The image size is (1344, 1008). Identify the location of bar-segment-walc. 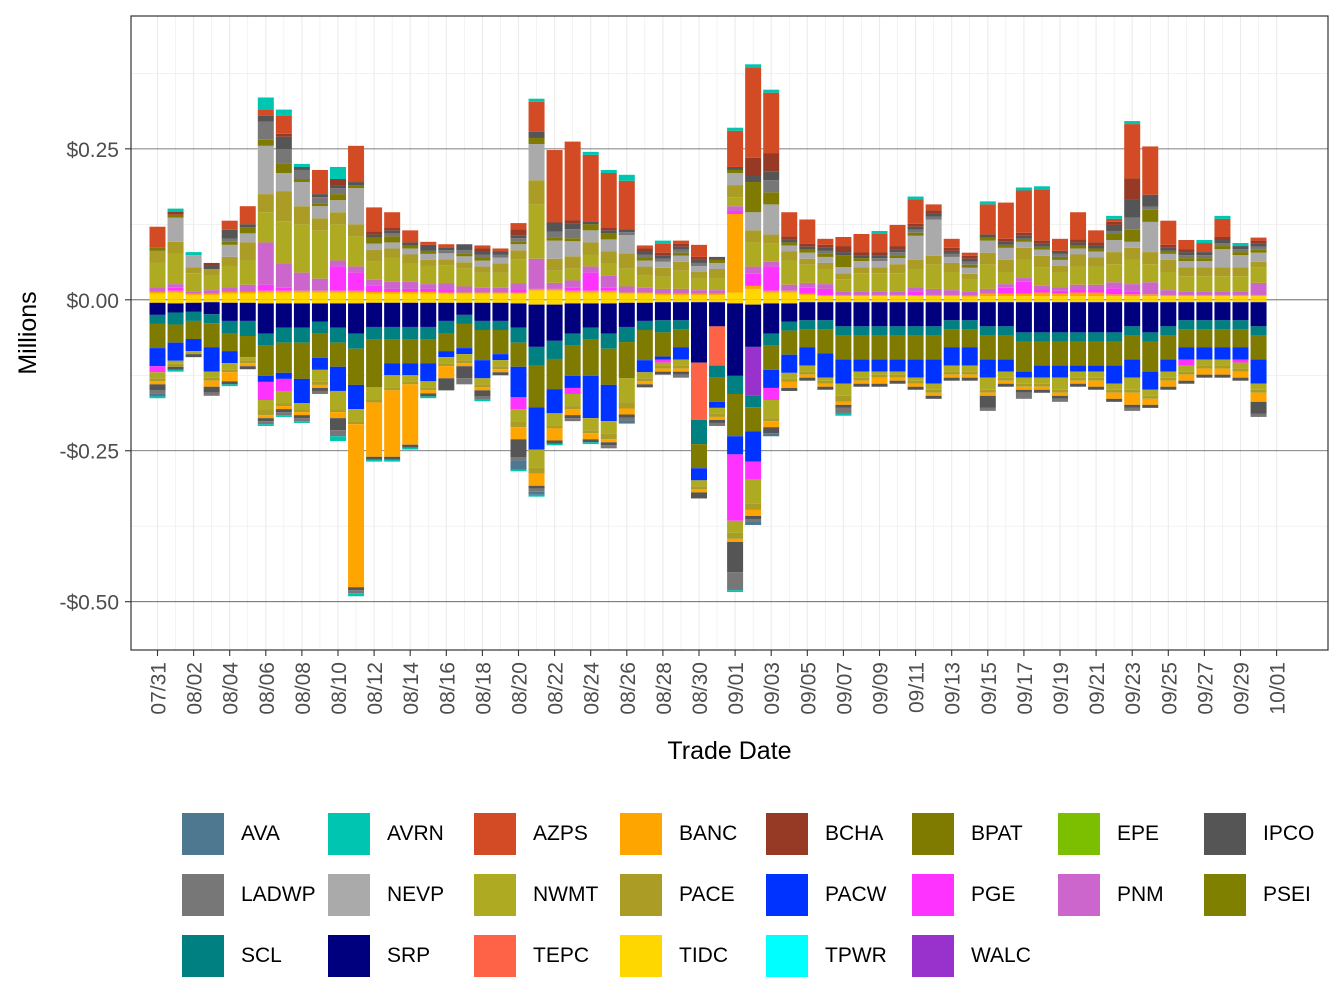
(753, 371).